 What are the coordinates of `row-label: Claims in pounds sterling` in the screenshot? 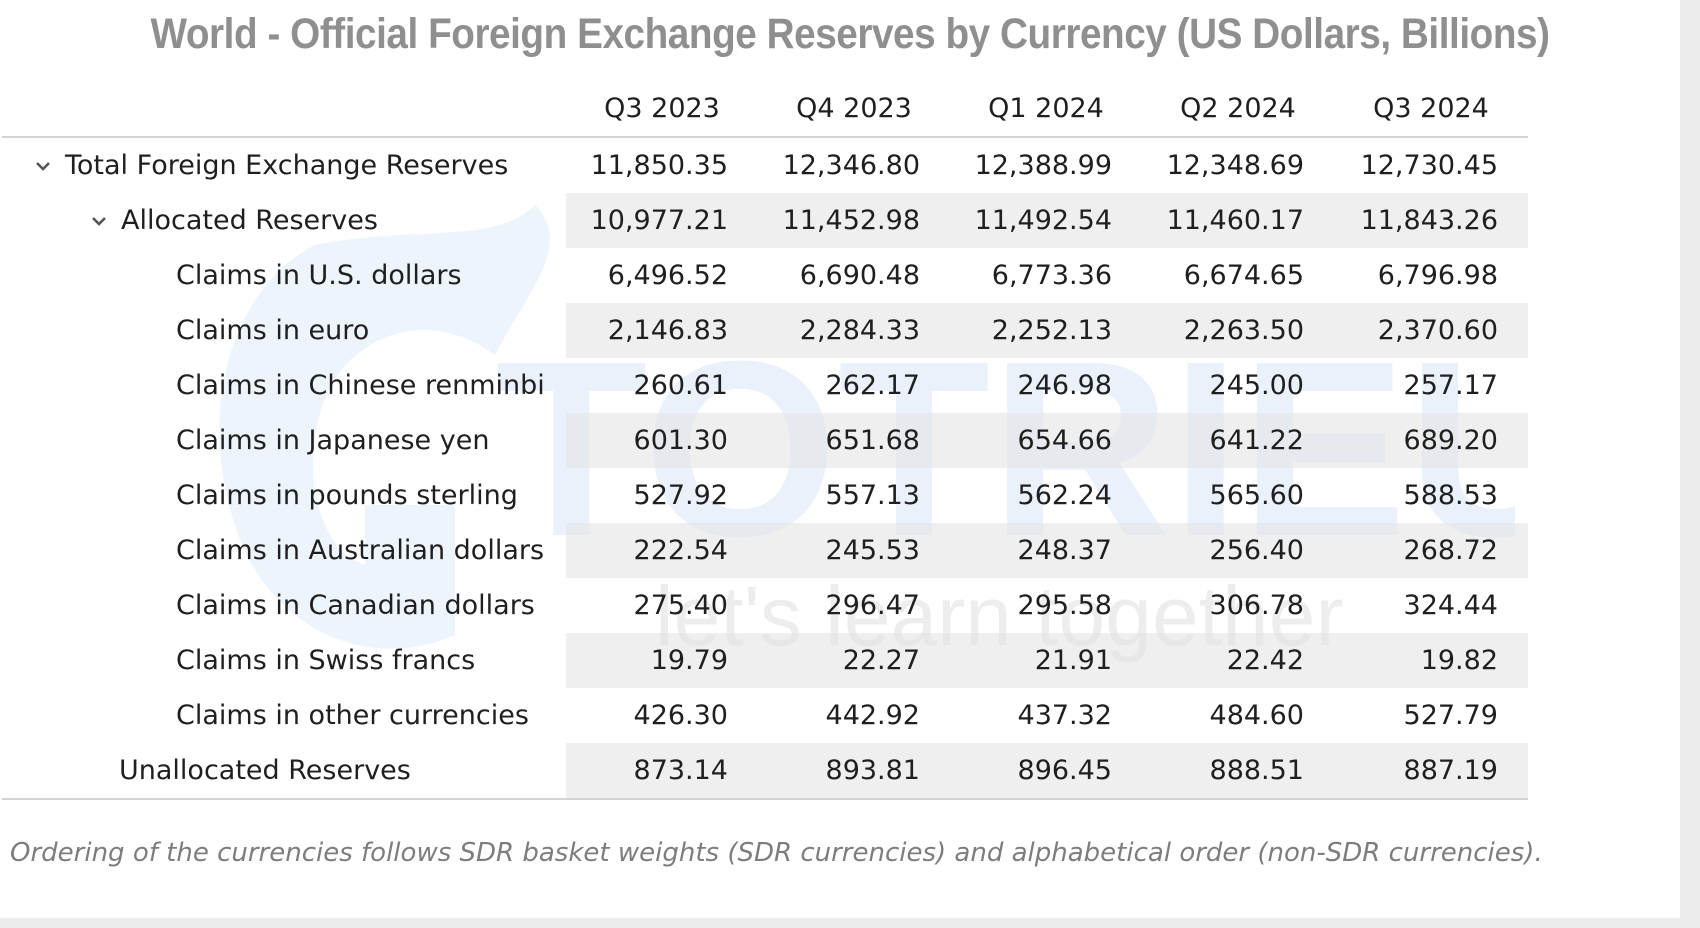 It's located at (347, 495).